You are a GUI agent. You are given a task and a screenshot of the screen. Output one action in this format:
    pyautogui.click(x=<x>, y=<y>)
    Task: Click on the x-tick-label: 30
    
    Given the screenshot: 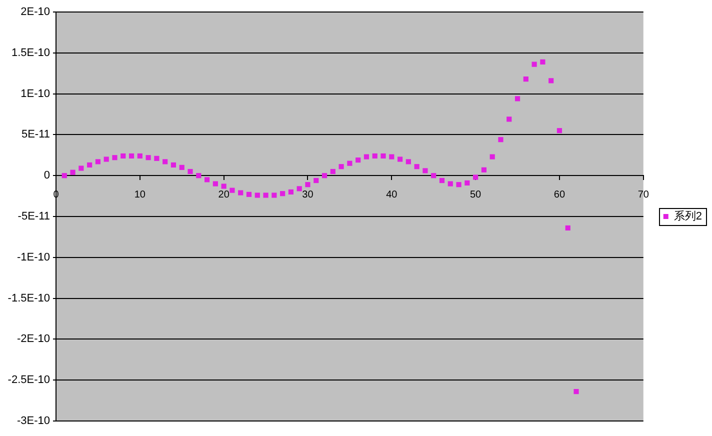 What is the action you would take?
    pyautogui.click(x=308, y=194)
    